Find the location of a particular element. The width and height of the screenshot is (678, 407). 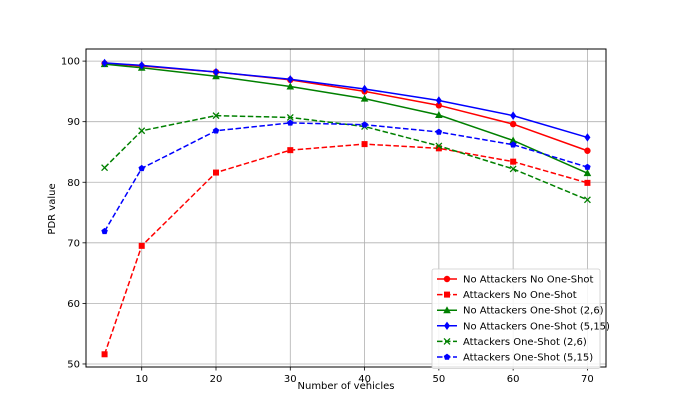

legend-label: No Attackers No One-Shot is located at coordinates (528, 280).